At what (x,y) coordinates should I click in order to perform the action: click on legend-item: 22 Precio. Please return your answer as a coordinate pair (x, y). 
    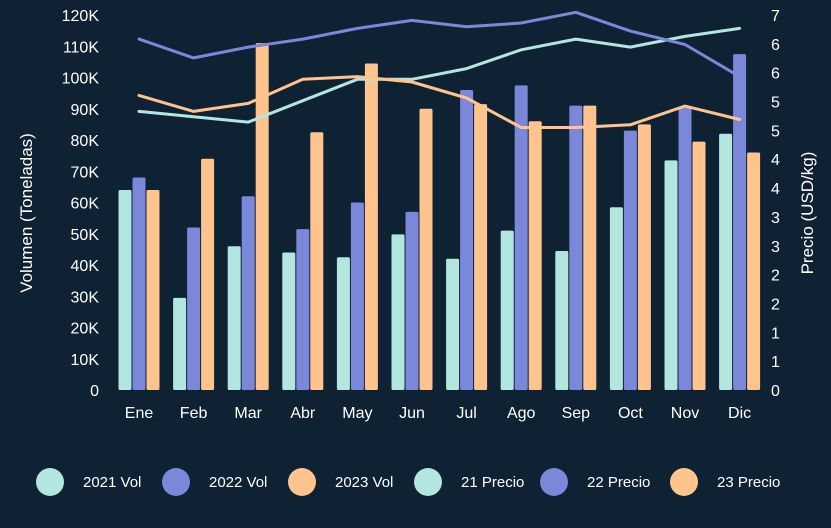
    Looking at the image, I should click on (595, 482).